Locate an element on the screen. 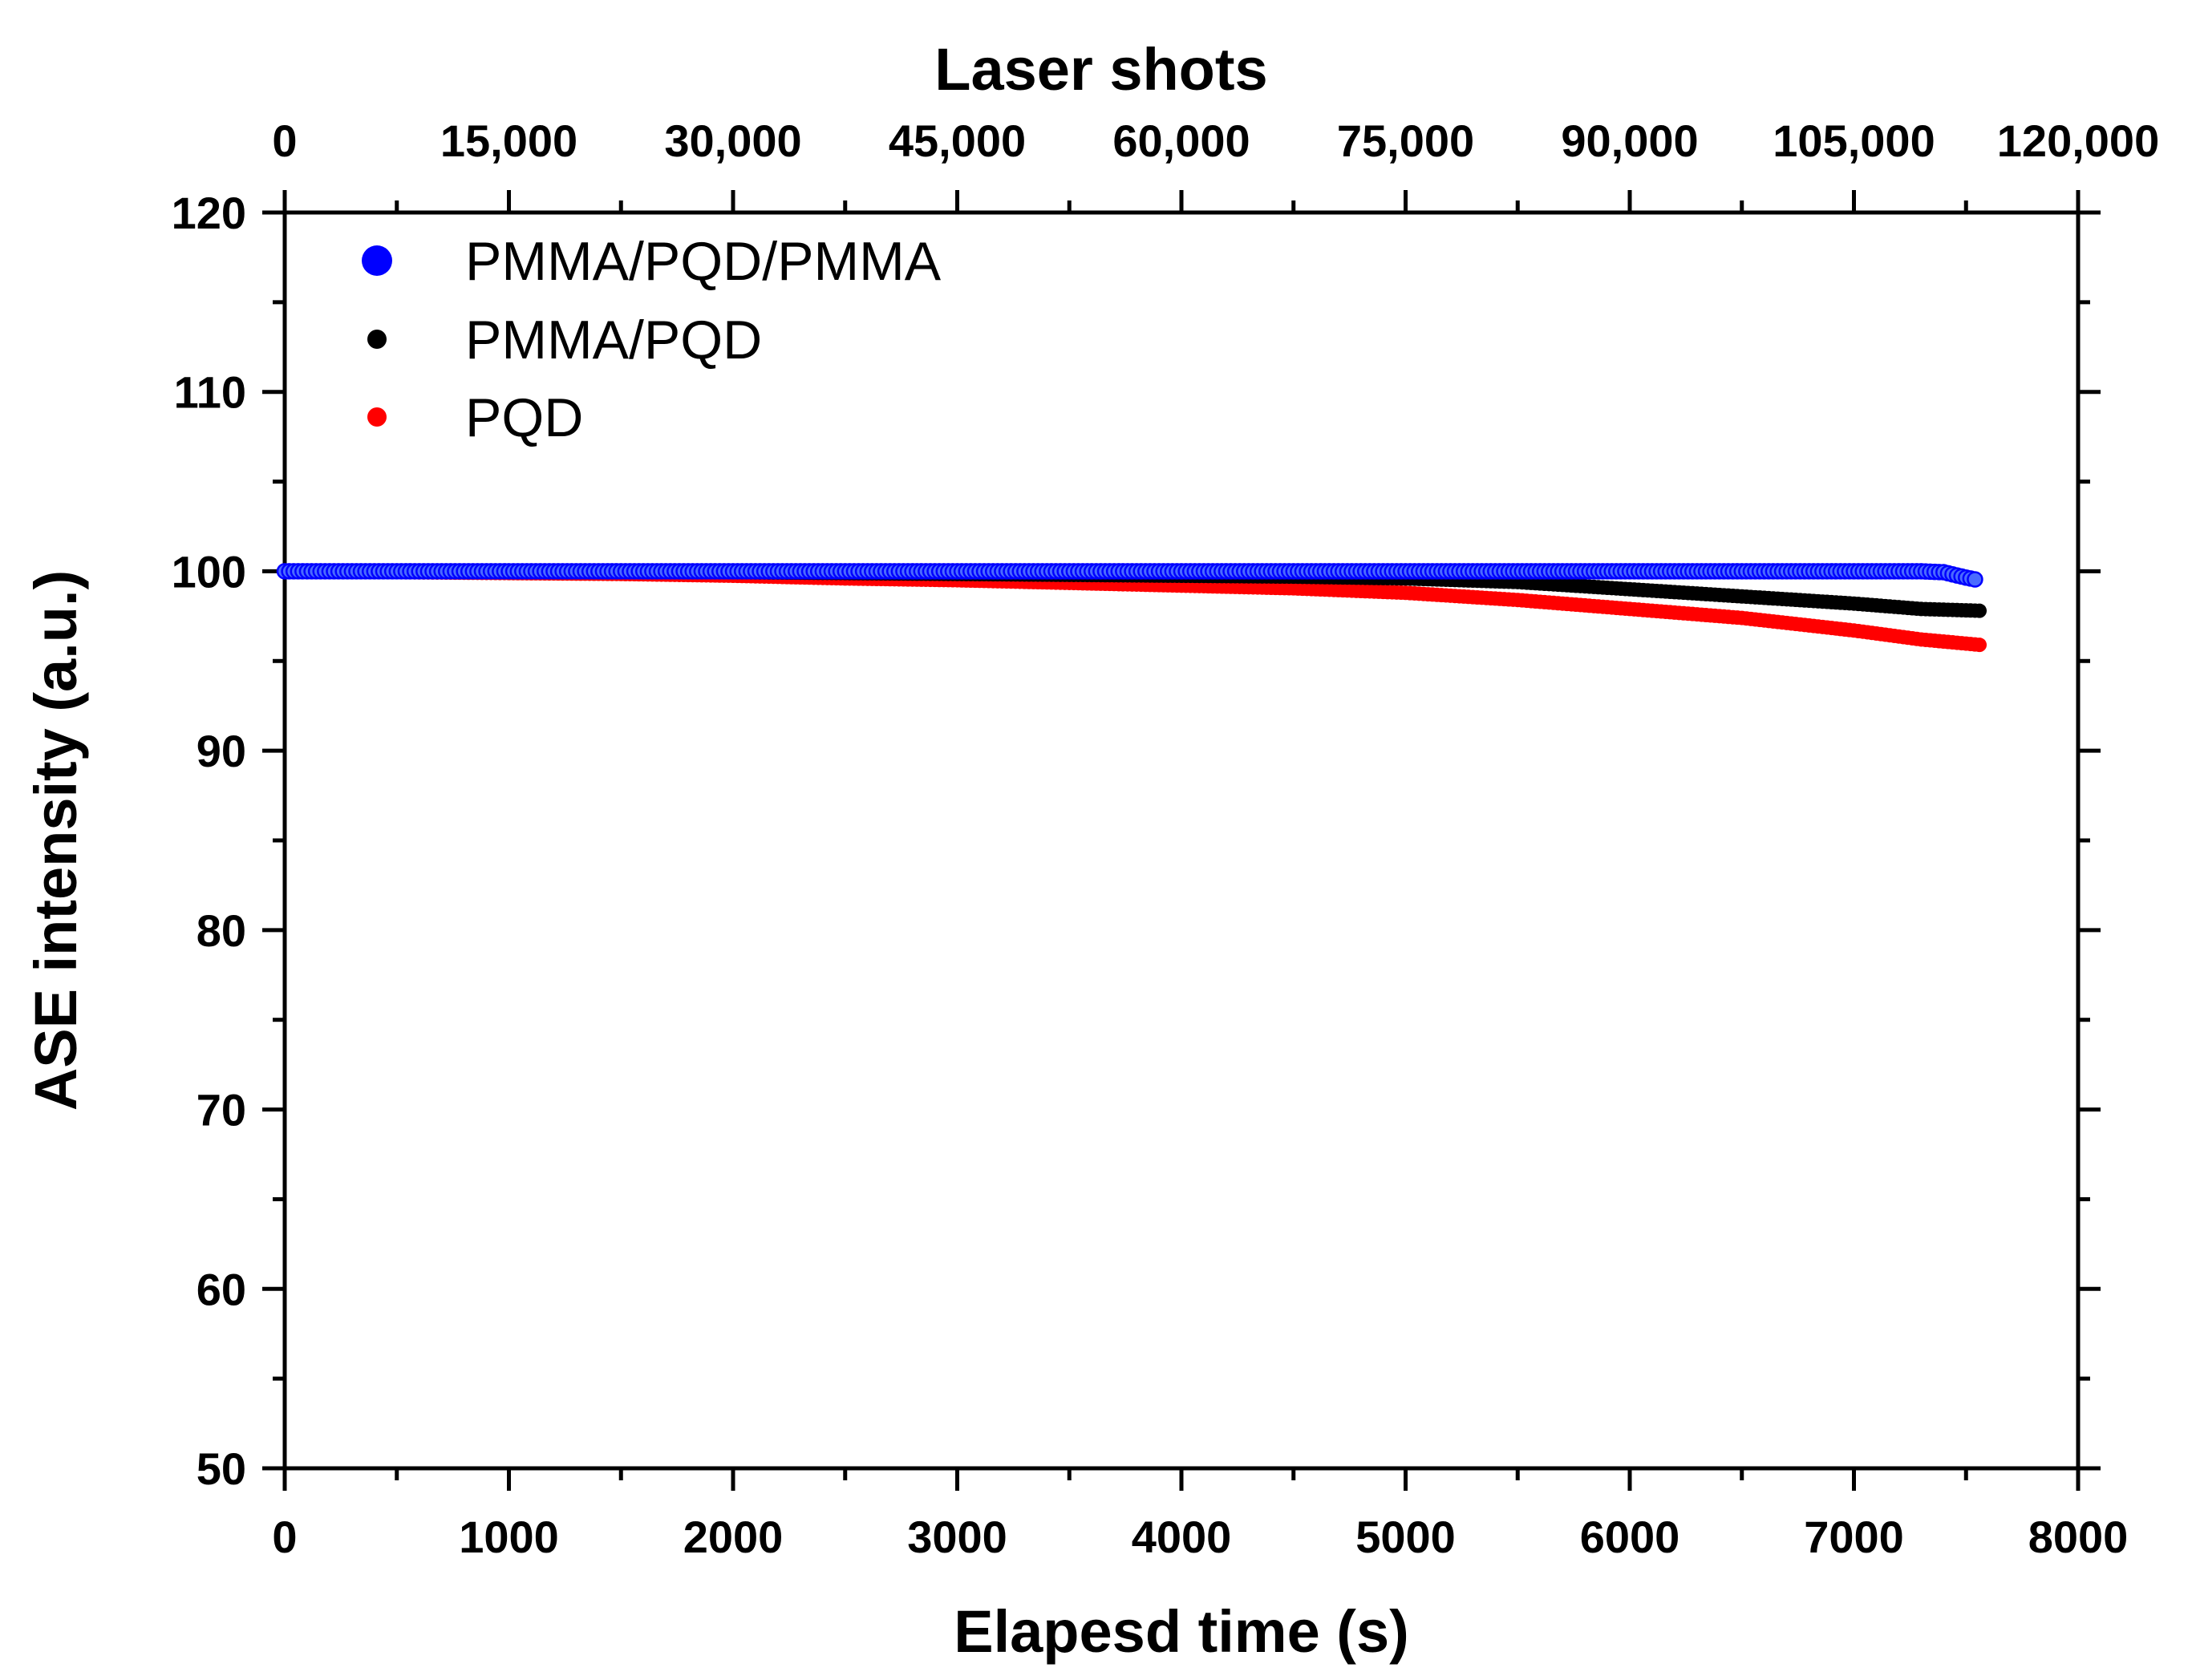  x-tick-label: 0 is located at coordinates (284, 1537).